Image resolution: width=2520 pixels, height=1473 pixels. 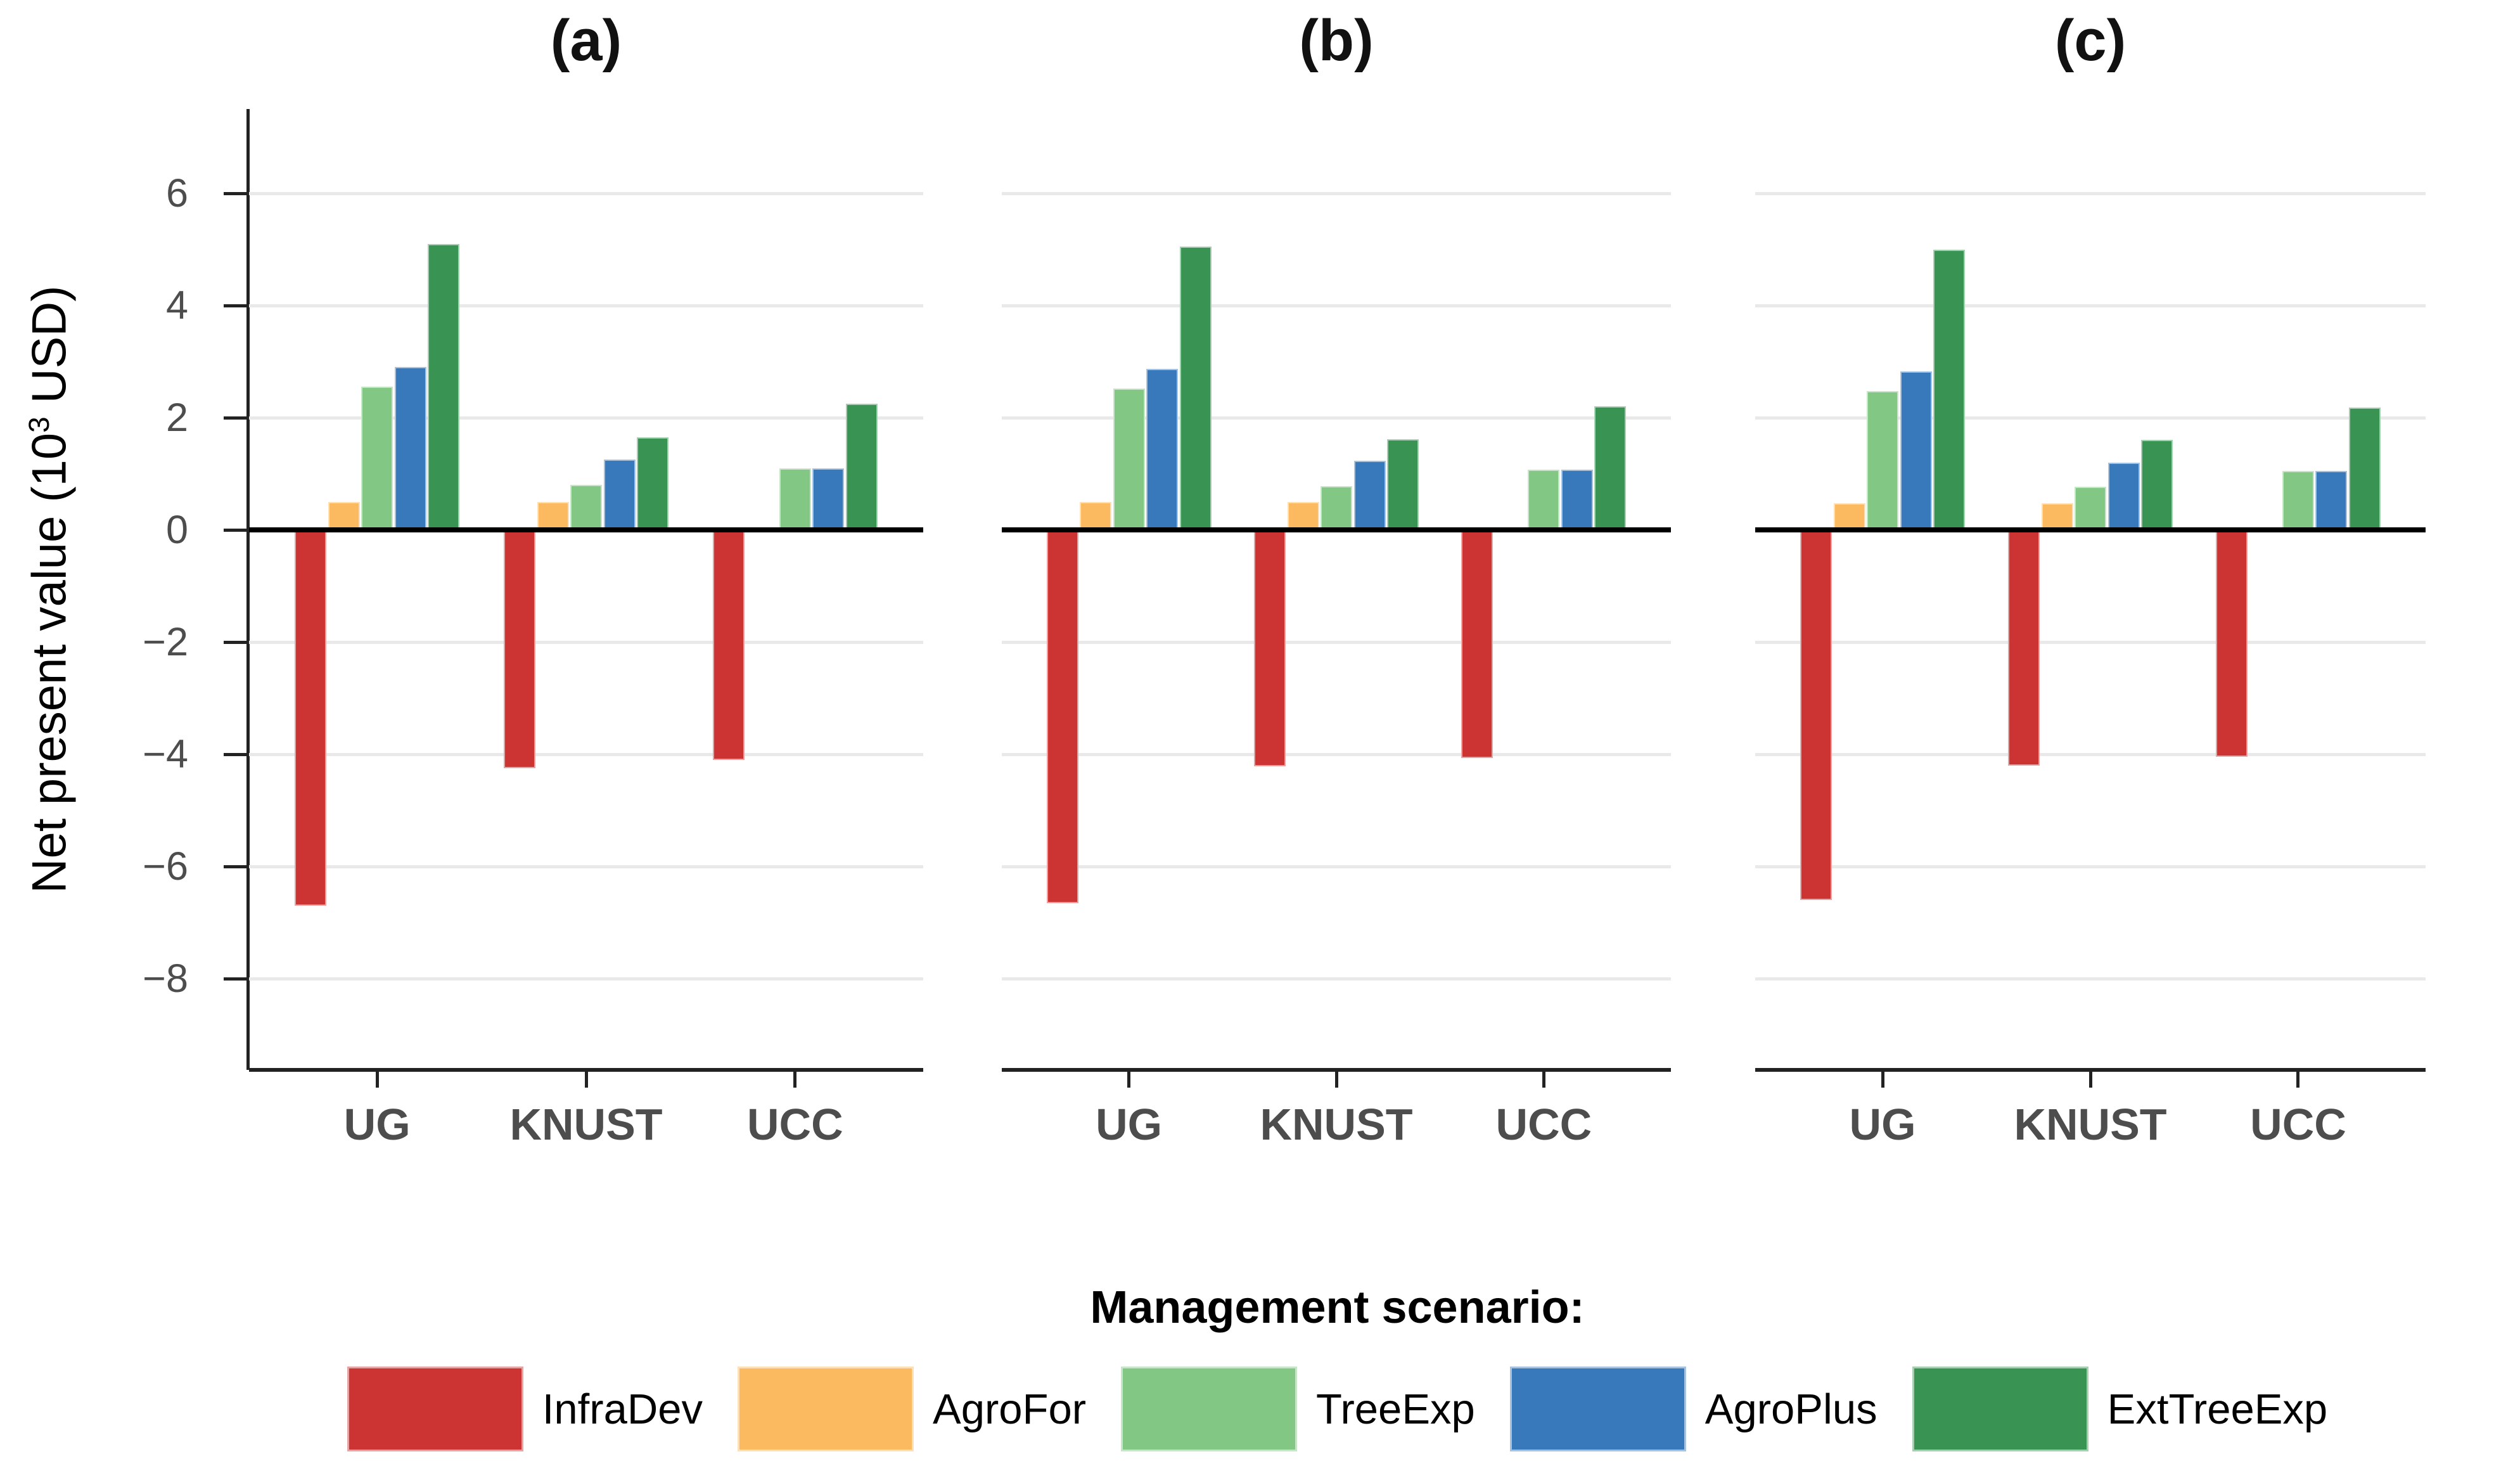 What do you see at coordinates (586, 40) in the screenshot?
I see `facet-title: (a)` at bounding box center [586, 40].